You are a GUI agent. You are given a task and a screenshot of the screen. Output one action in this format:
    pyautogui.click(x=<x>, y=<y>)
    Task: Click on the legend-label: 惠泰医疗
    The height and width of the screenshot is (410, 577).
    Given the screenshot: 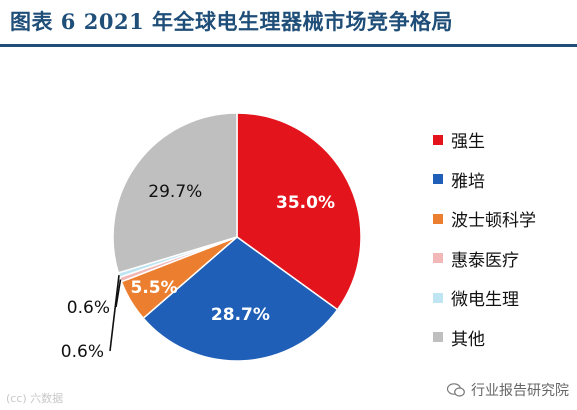 What is the action you would take?
    pyautogui.click(x=485, y=260)
    